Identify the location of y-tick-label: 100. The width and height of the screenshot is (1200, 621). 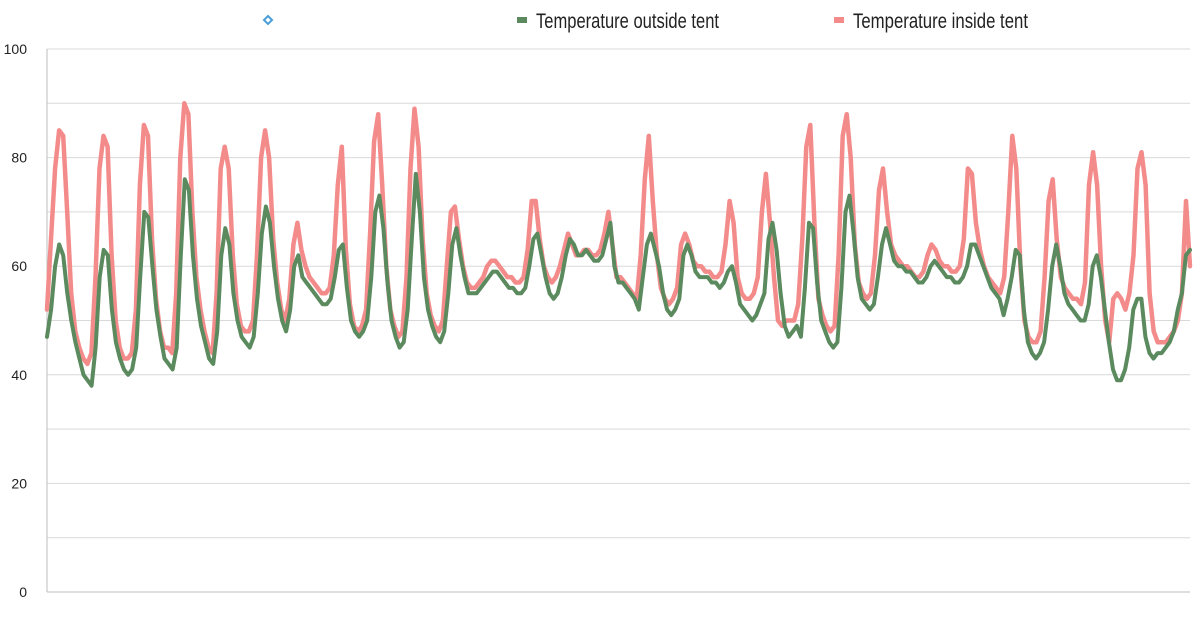
(16, 49).